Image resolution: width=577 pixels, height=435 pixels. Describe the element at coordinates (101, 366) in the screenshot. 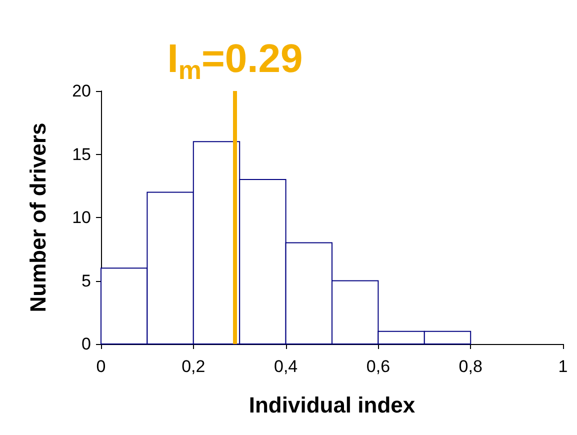

I see `x-tick-label: 0` at that location.